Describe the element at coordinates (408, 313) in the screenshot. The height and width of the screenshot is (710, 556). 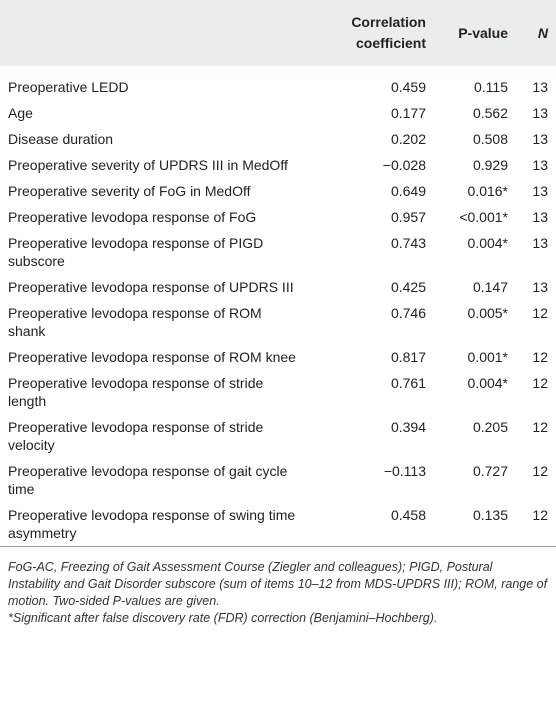
I see `cell: 0.746` at that location.